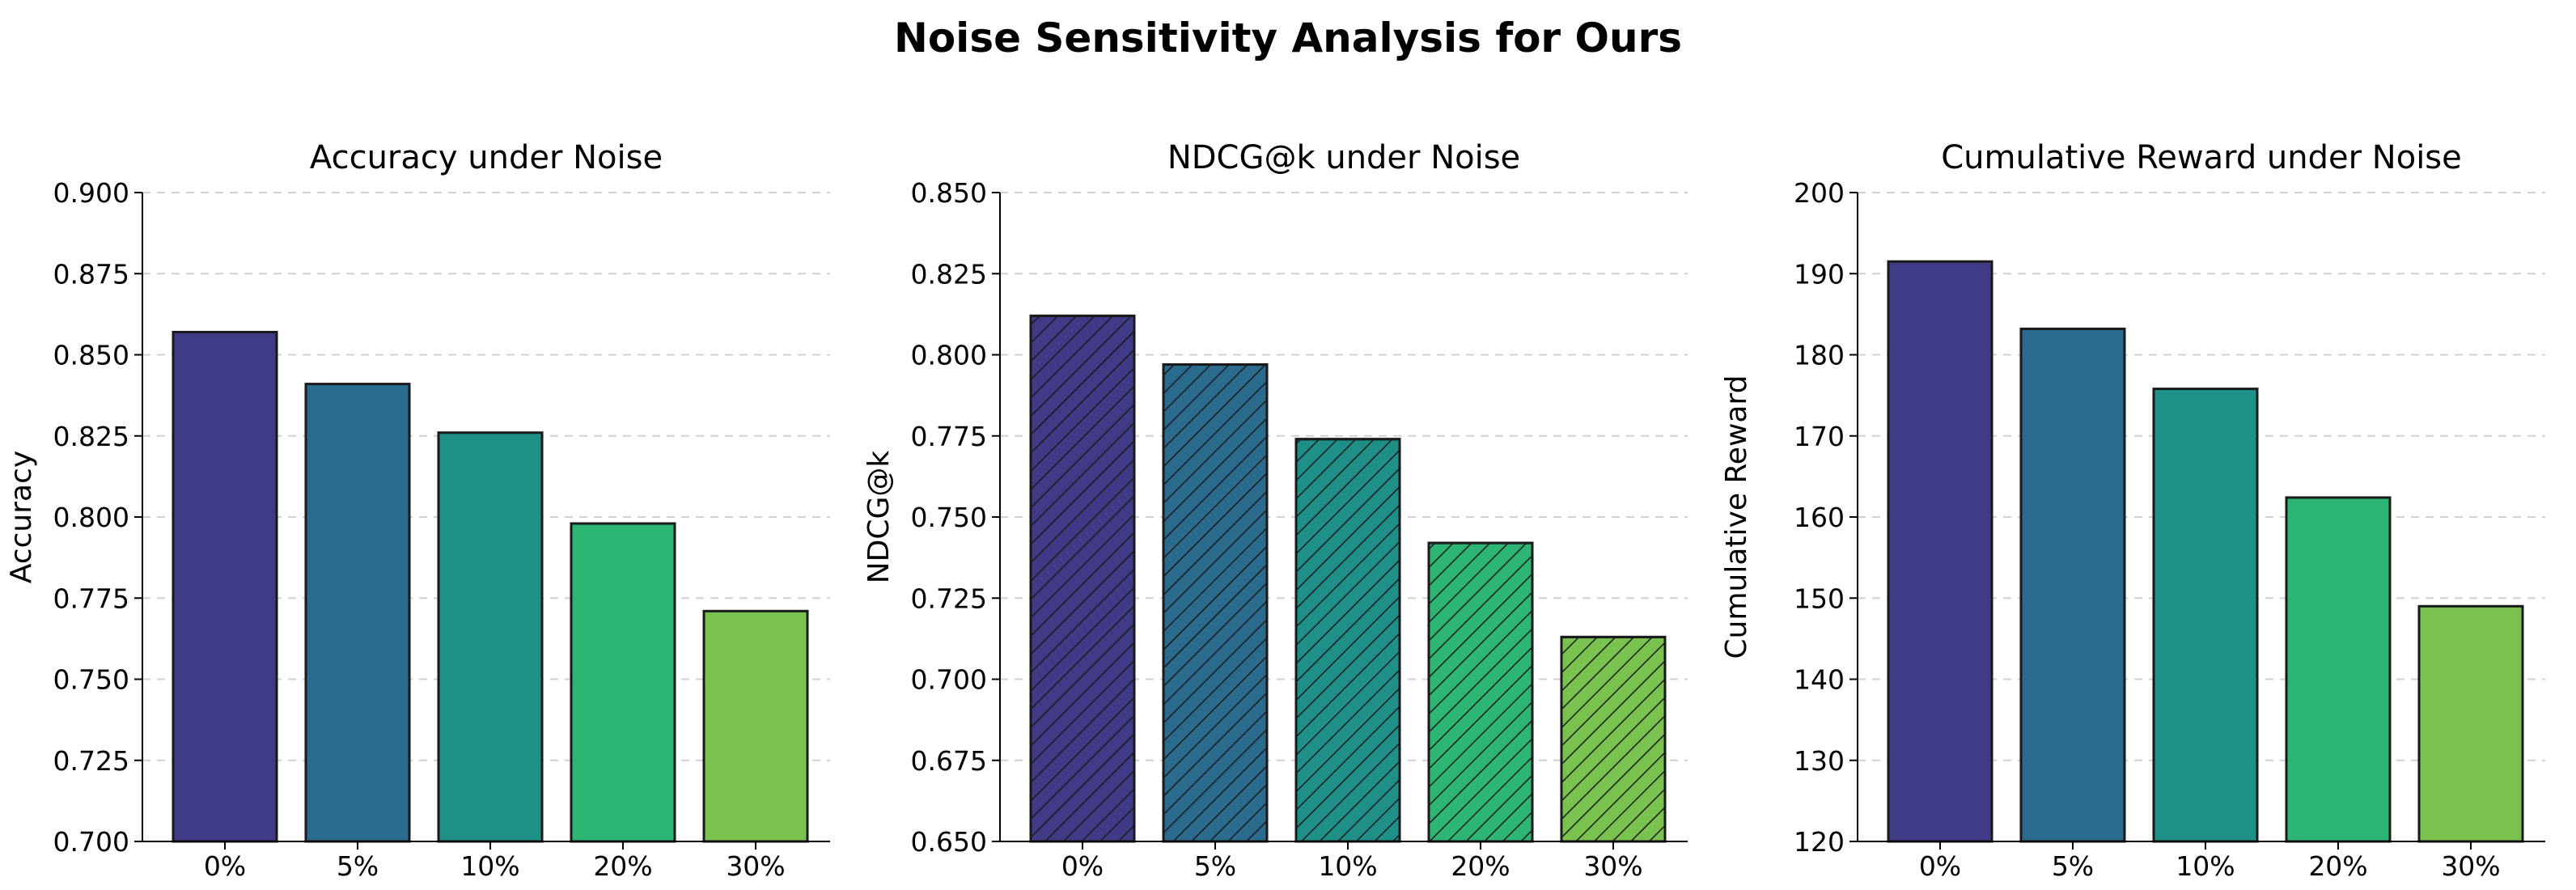 The image size is (2576, 890). Describe the element at coordinates (1288, 38) in the screenshot. I see `figure-title: Noise Sensitivity Analysis for Ours` at that location.